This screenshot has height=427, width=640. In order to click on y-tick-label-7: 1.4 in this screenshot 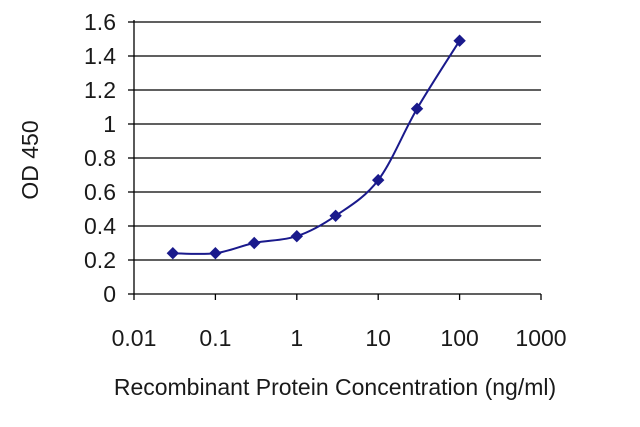, I will do `click(100, 56)`.